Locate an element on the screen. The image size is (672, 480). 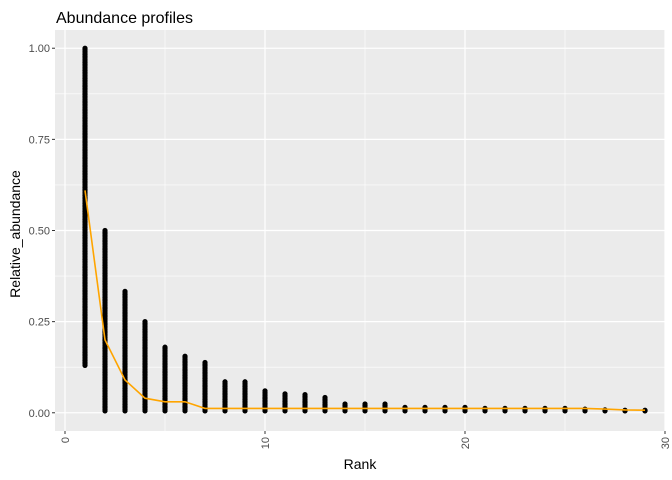
x-axis-title: Rank is located at coordinates (361, 464).